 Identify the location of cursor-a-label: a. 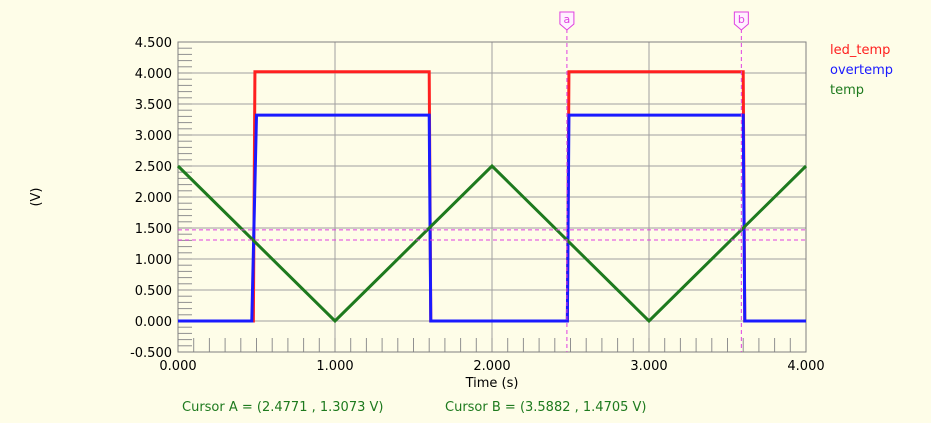
(567, 19).